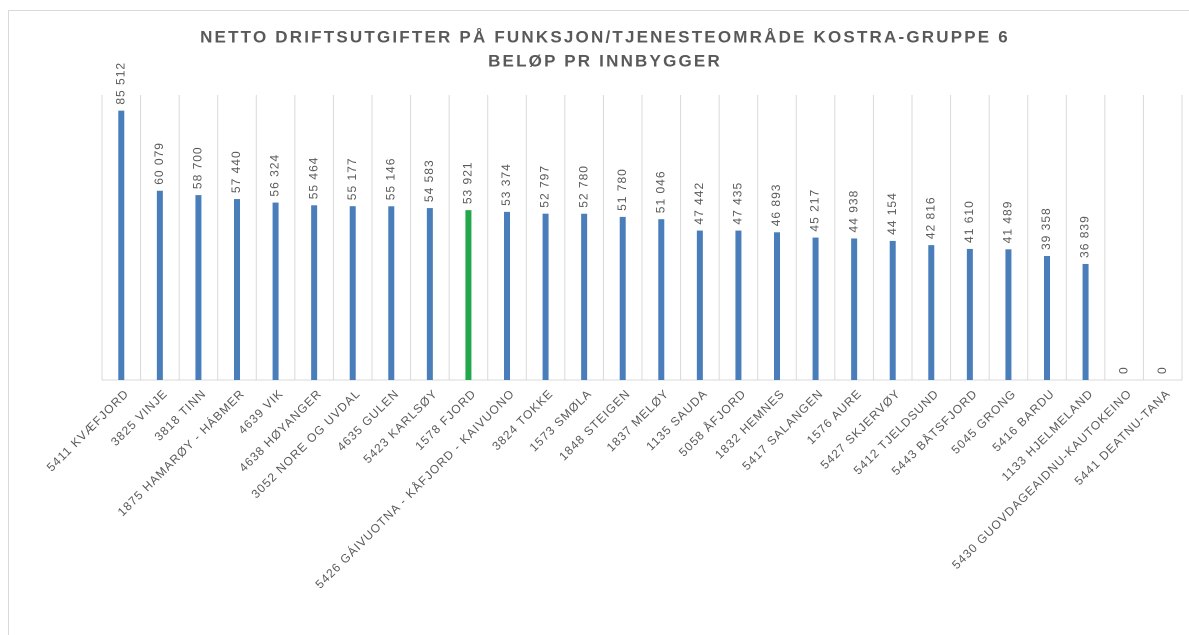  I want to click on value-label: 85 512, so click(120, 83).